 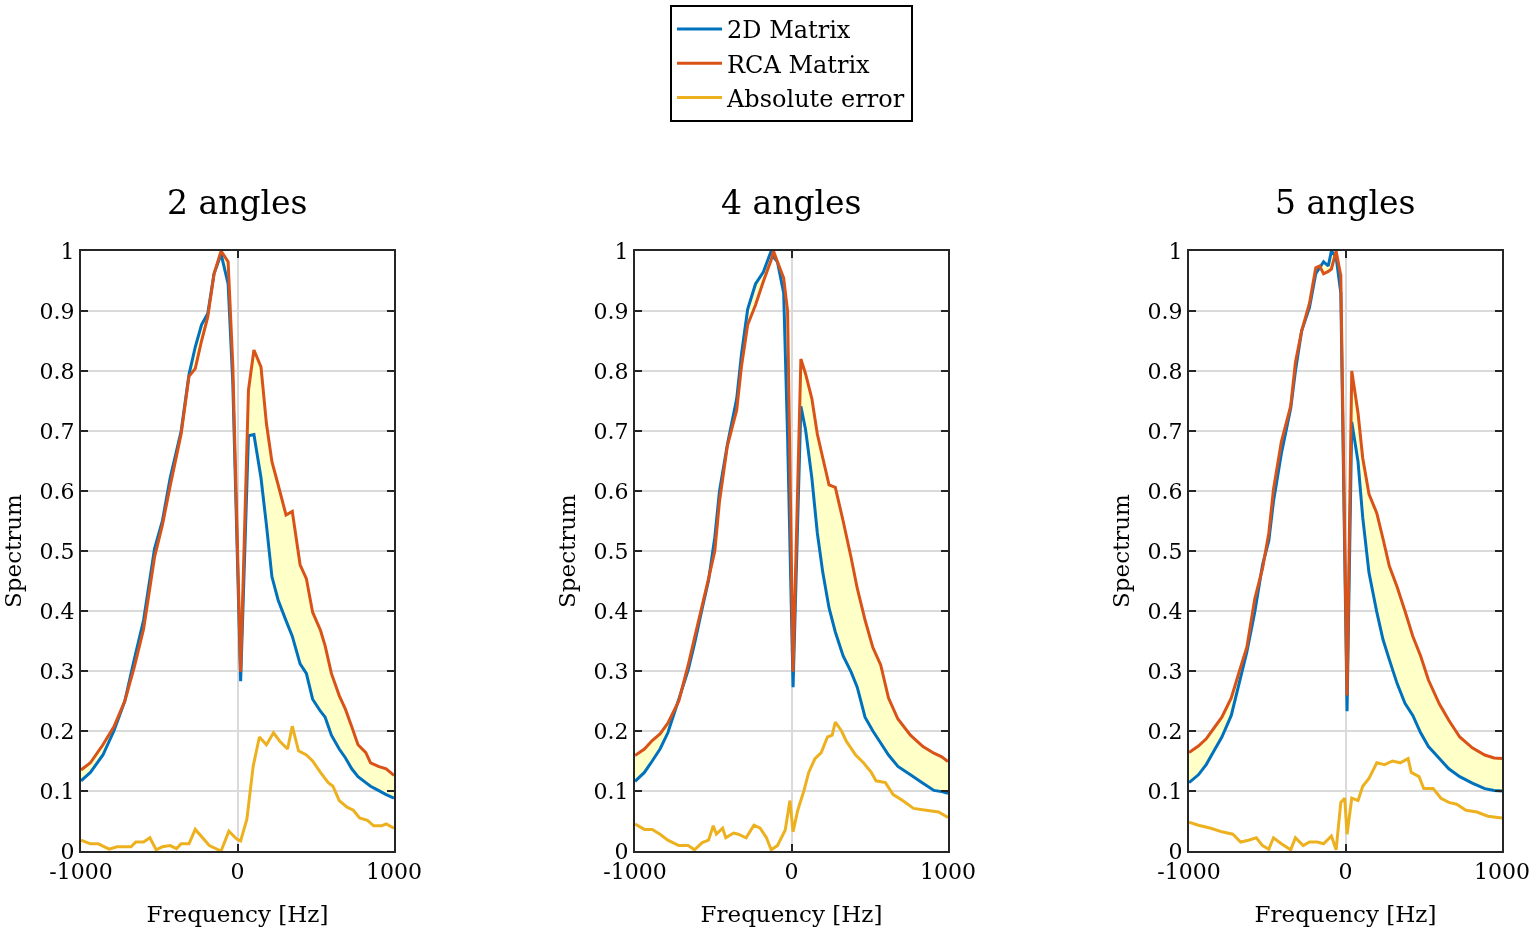 I want to click on legend-label: 2D Matrix, so click(x=789, y=30).